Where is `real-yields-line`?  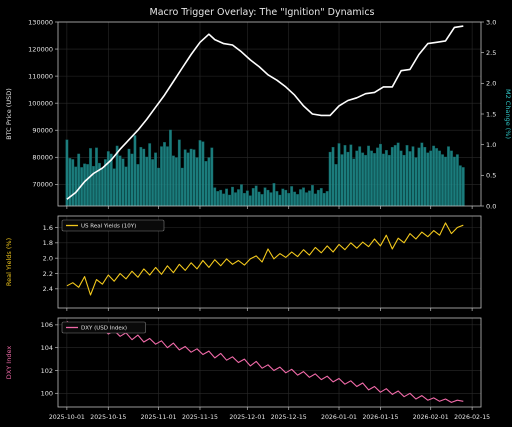 real-yields-line is located at coordinates (265, 259).